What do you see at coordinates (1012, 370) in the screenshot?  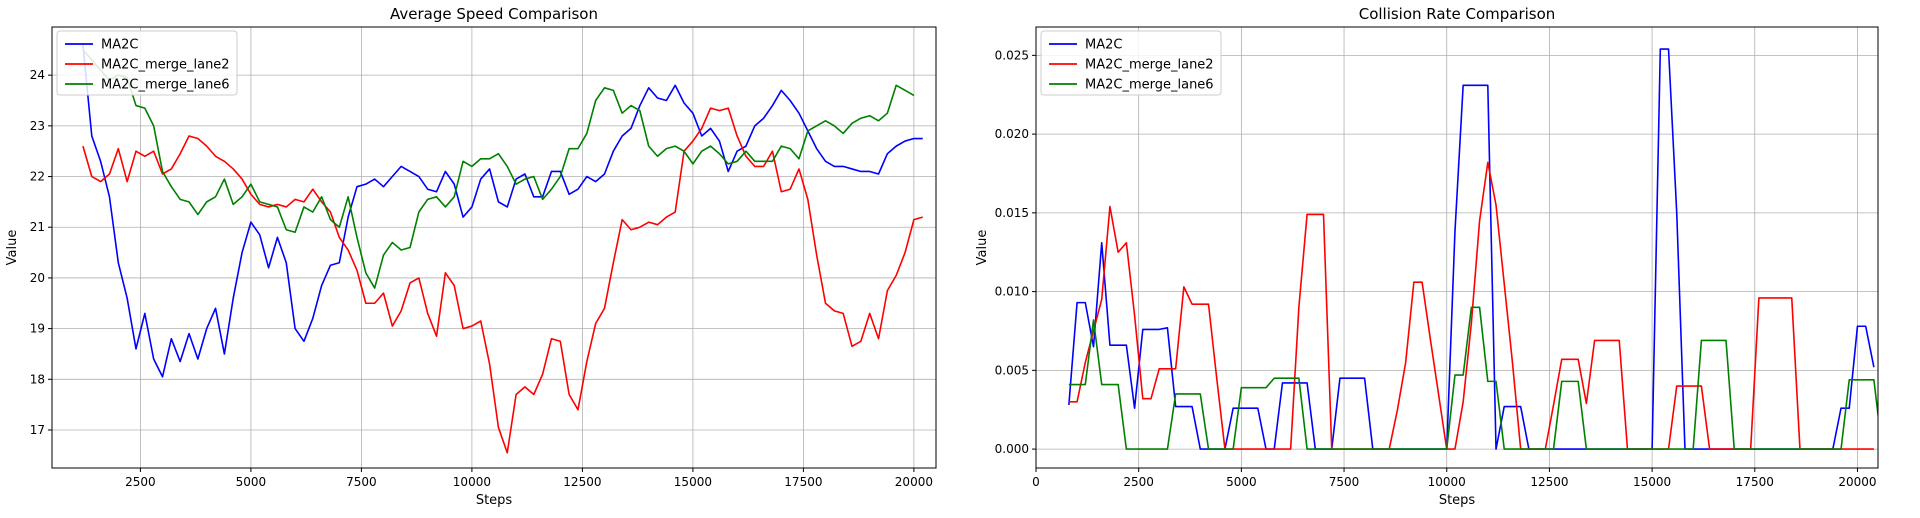 I see `y-tick-label: 0.005` at bounding box center [1012, 370].